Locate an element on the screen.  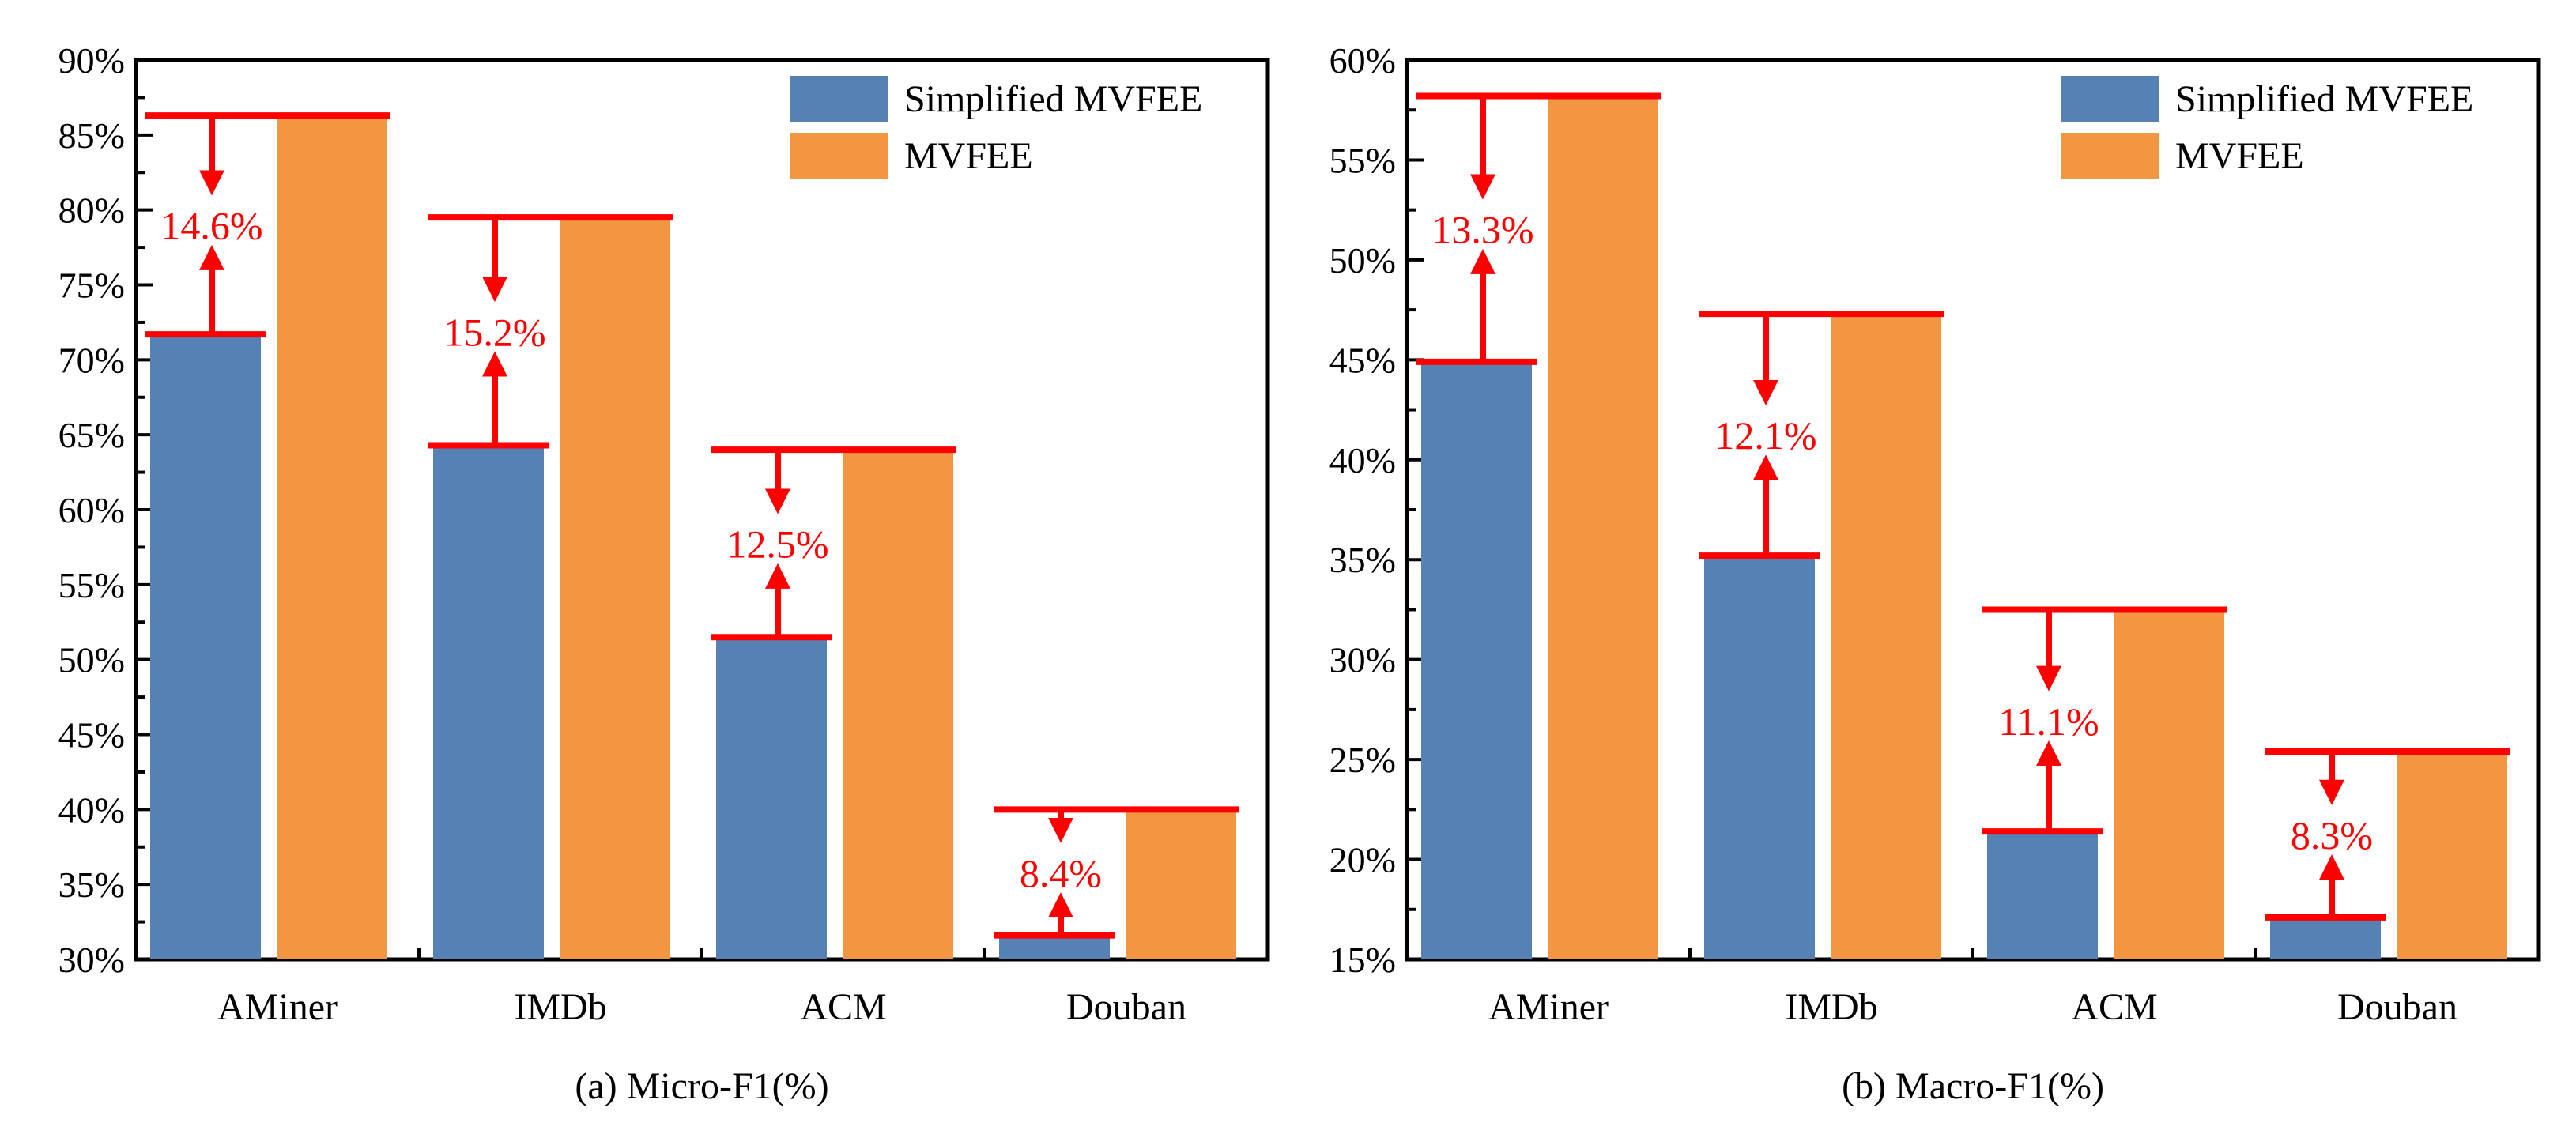
annotation-label: 12.5% is located at coordinates (777, 545).